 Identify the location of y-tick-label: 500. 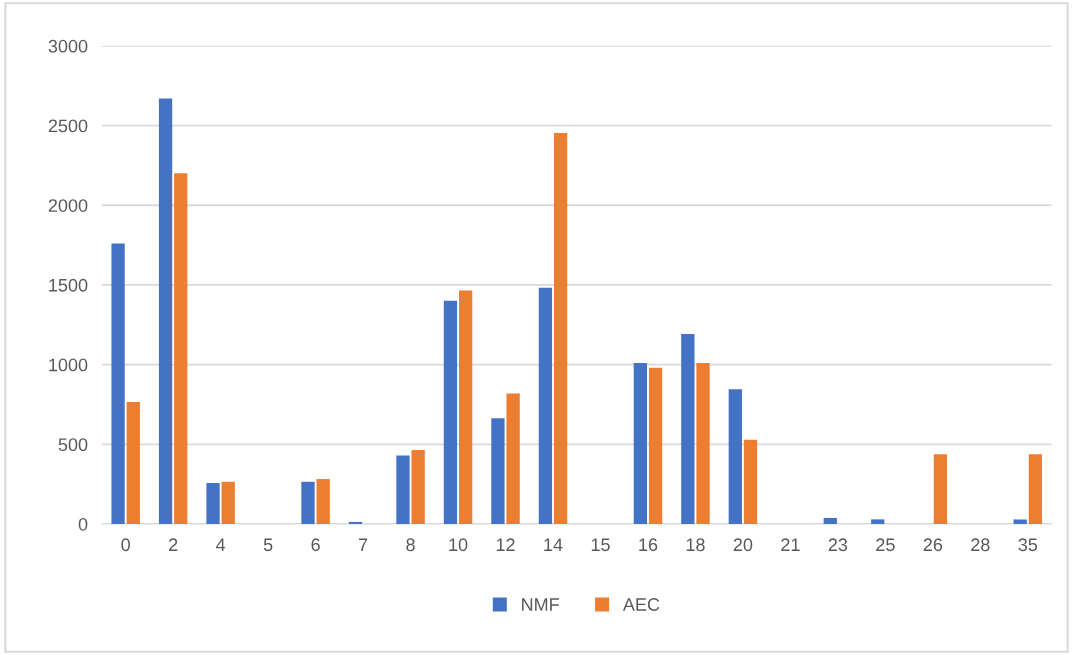
(73, 445).